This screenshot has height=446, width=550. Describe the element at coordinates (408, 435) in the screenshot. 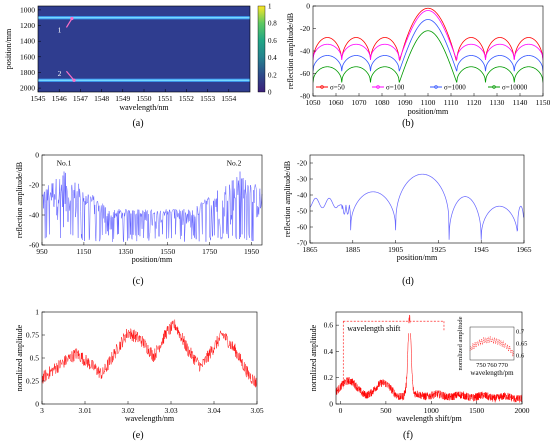

I see `panel-label: (f)` at that location.